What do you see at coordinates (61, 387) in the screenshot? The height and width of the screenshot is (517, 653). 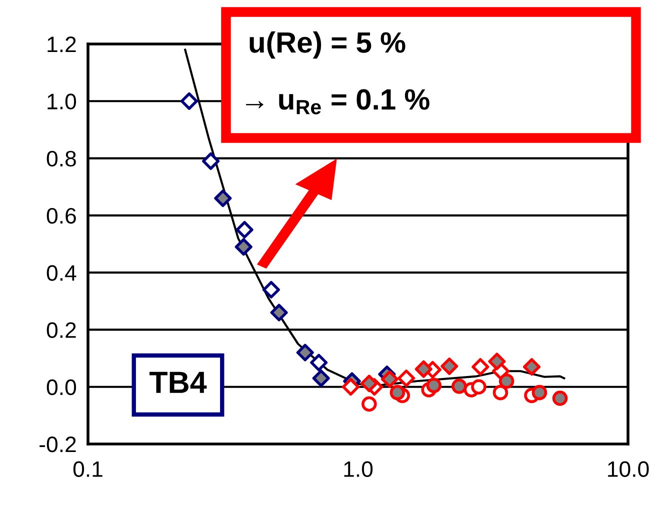 I see `y-tick-label: 0.0` at bounding box center [61, 387].